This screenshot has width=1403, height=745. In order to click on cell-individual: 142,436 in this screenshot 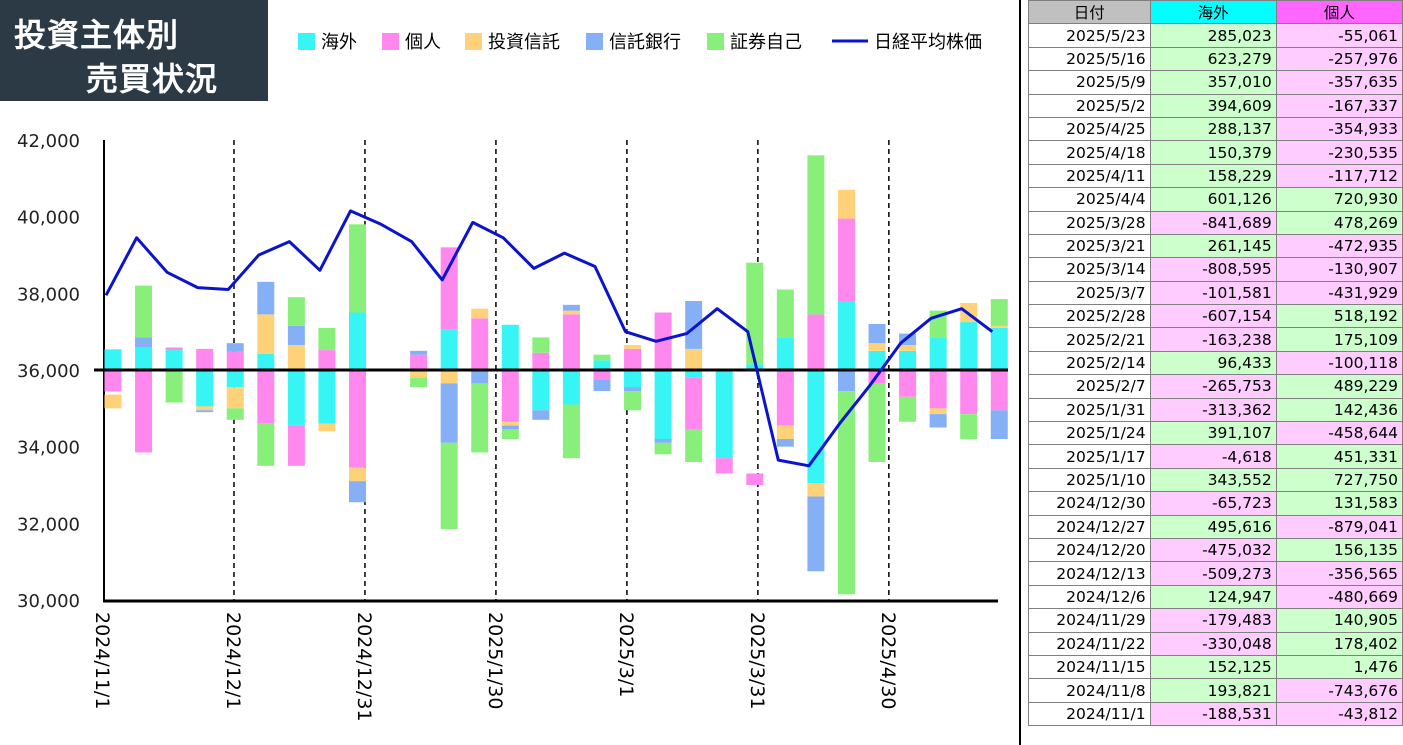, I will do `click(1339, 410)`.